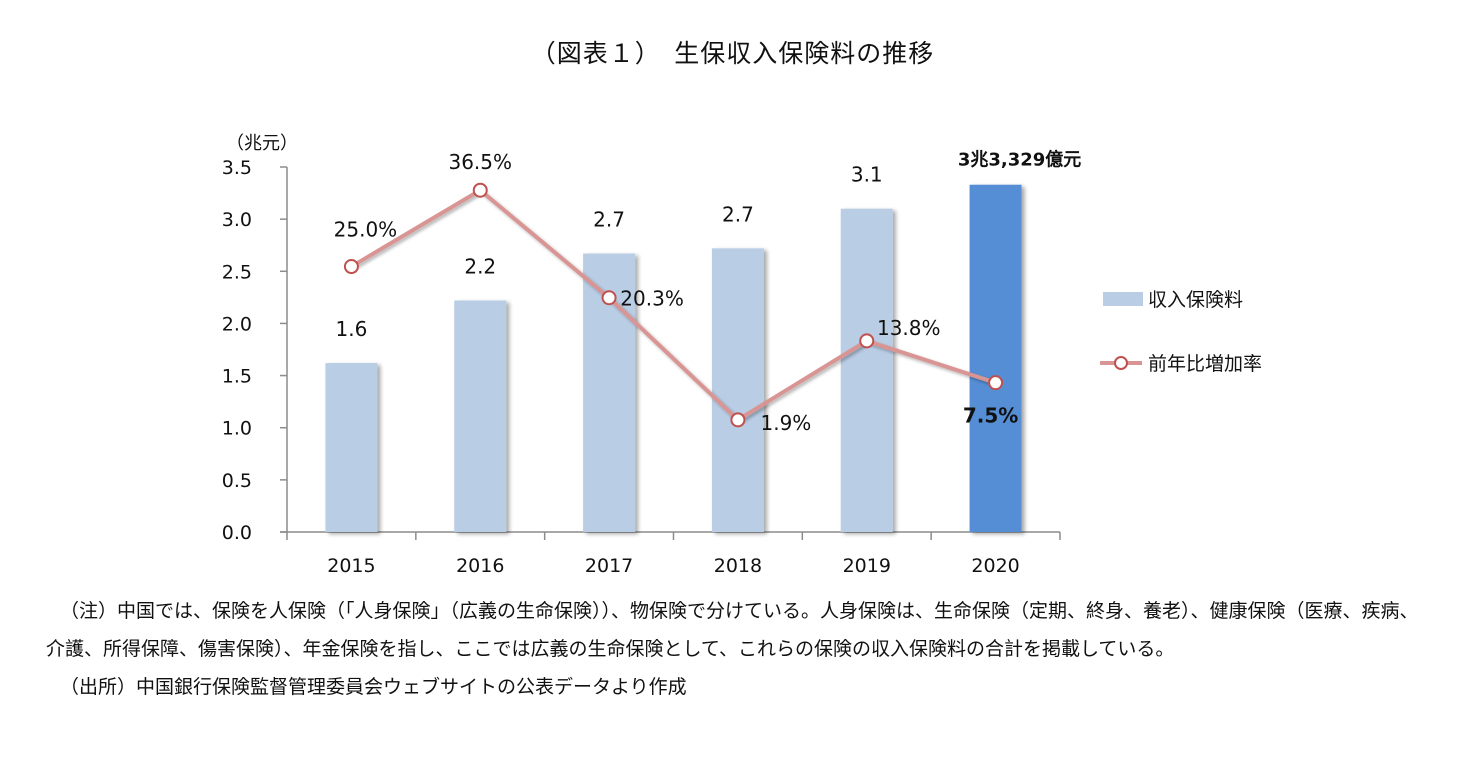 Image resolution: width=1465 pixels, height=784 pixels. What do you see at coordinates (1123, 299) in the screenshot?
I see `legend-bar-swatch` at bounding box center [1123, 299].